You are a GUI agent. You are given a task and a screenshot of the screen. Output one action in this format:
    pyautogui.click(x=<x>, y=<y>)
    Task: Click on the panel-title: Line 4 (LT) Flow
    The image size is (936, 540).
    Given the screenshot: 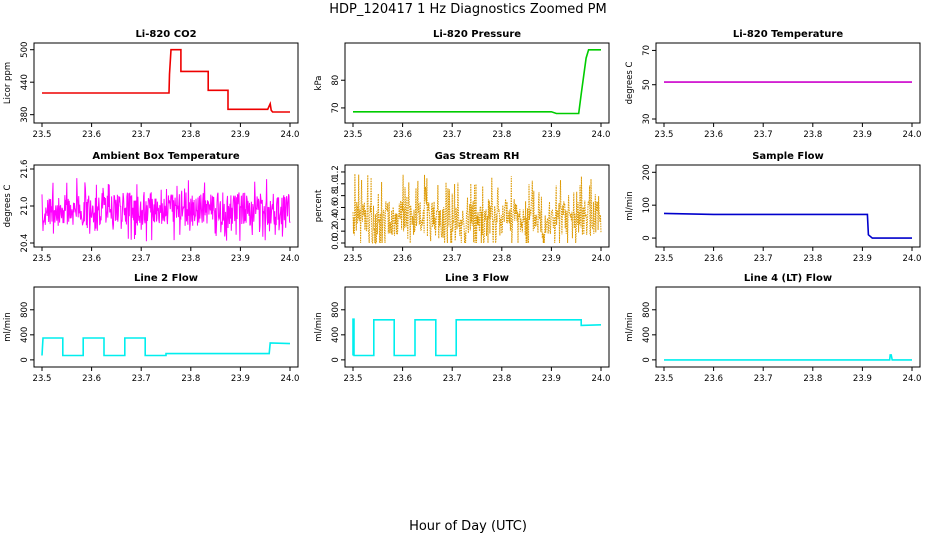 What is the action you would take?
    pyautogui.click(x=788, y=278)
    